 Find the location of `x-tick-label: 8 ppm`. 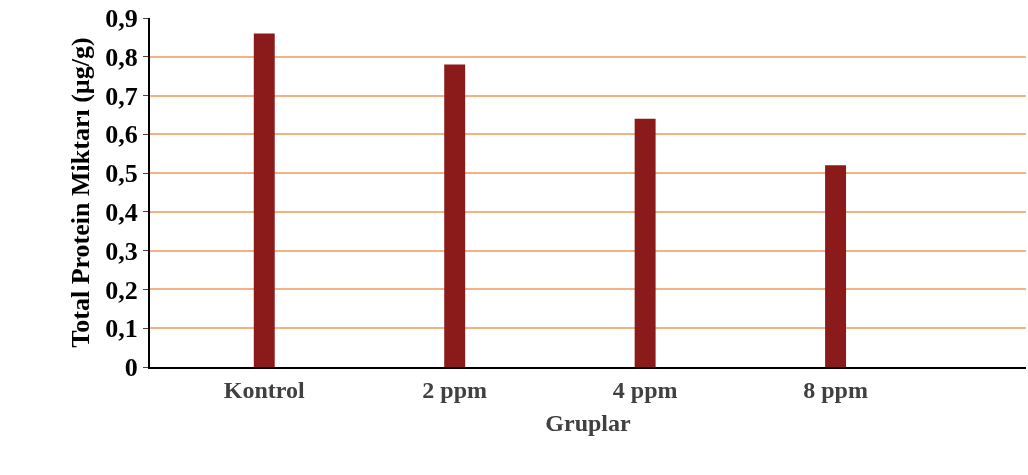

x-tick-label: 8 ppm is located at coordinates (835, 389).